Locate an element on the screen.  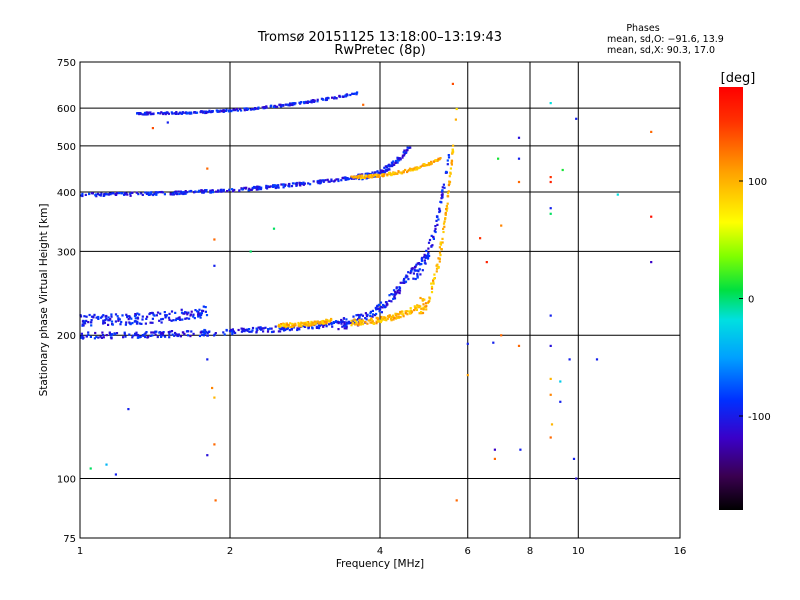
x-tick-label: 16 is located at coordinates (680, 551).